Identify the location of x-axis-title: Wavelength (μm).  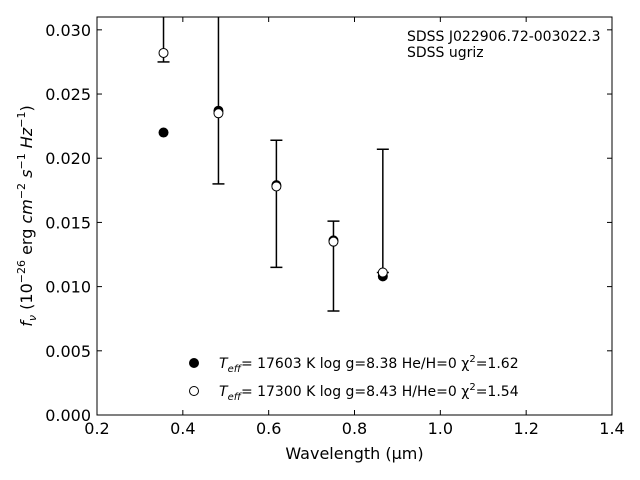
(354, 453).